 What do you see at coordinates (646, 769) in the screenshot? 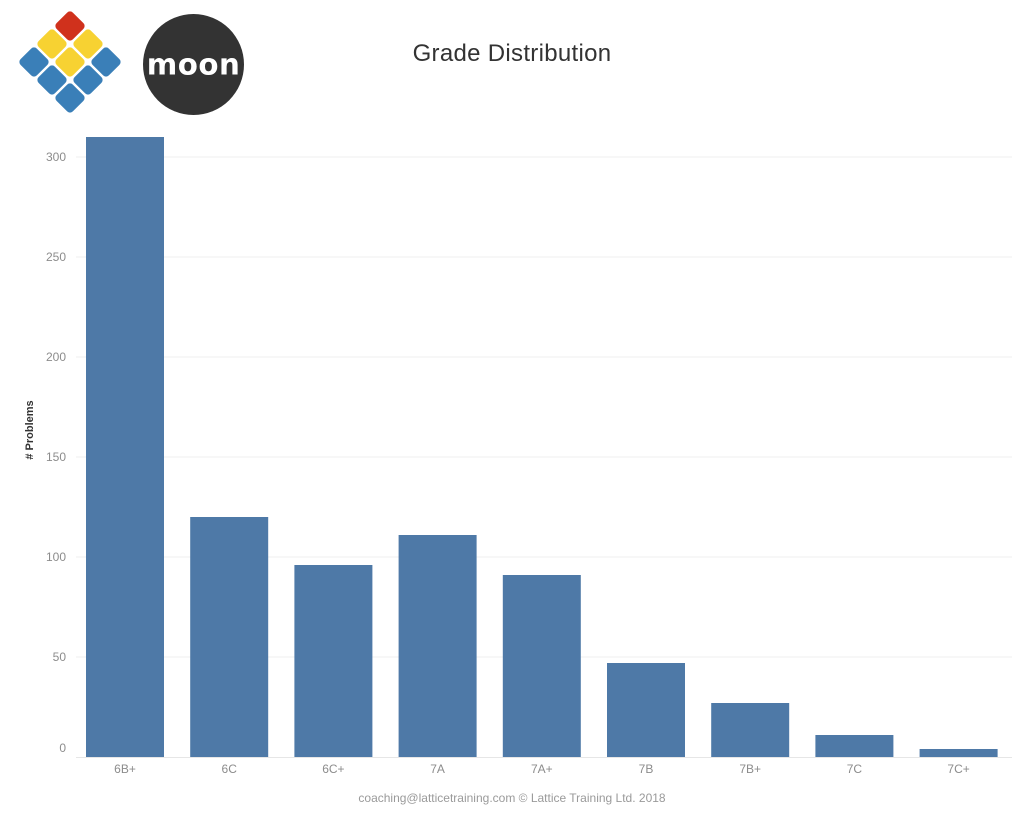
I see `x-tick-label: 7B` at bounding box center [646, 769].